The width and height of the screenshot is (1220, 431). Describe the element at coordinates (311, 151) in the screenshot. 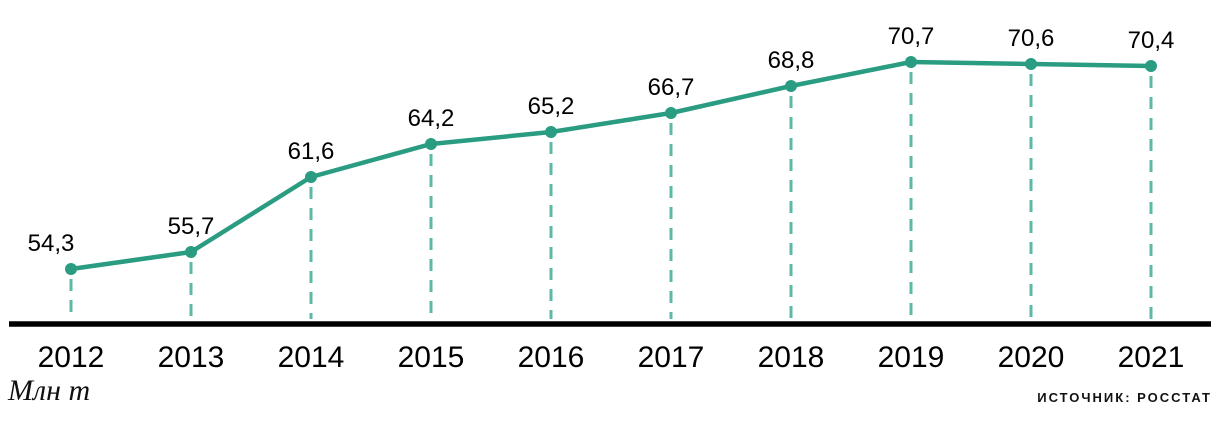

I see `data-point-value-label: 61,6` at that location.